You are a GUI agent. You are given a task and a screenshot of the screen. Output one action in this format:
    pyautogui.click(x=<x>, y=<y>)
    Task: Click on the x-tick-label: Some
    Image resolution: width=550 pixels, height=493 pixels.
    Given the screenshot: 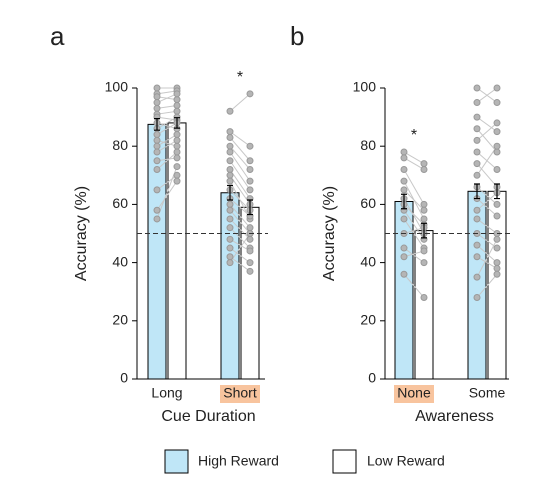 What is the action you would take?
    pyautogui.click(x=487, y=393)
    